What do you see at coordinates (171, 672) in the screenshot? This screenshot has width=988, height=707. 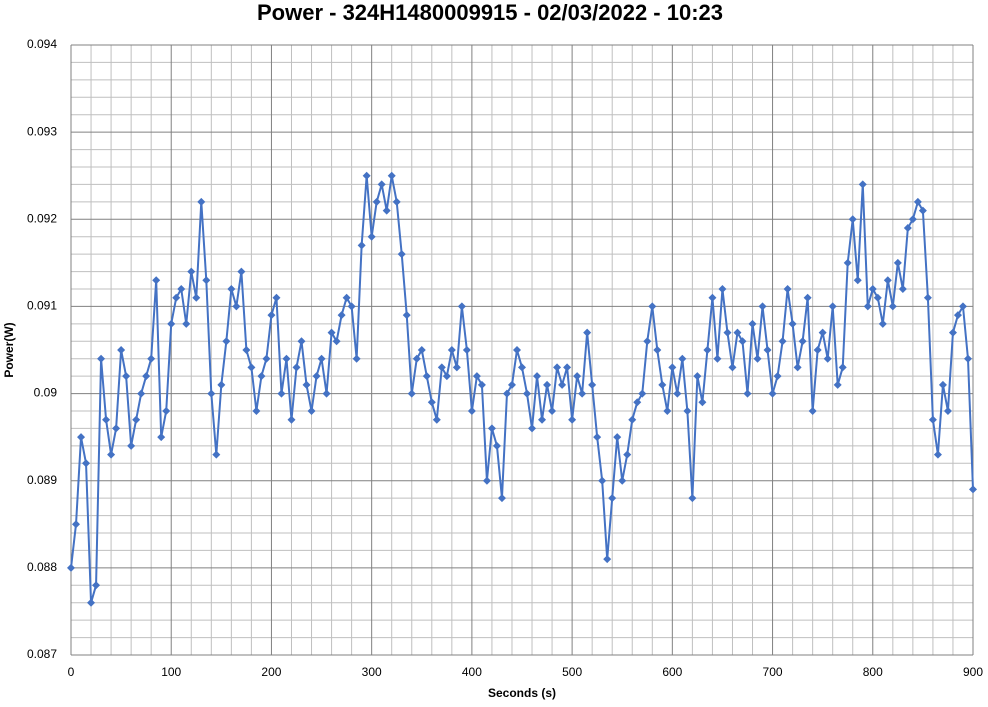 I see `x-tick-label: 100` at bounding box center [171, 672].